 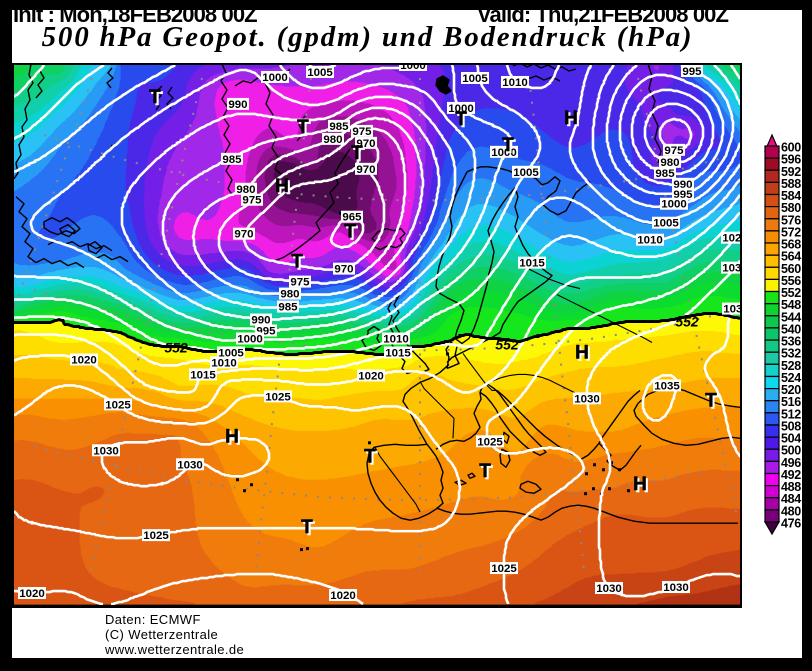 I want to click on svg-text: 476, so click(x=791, y=524).